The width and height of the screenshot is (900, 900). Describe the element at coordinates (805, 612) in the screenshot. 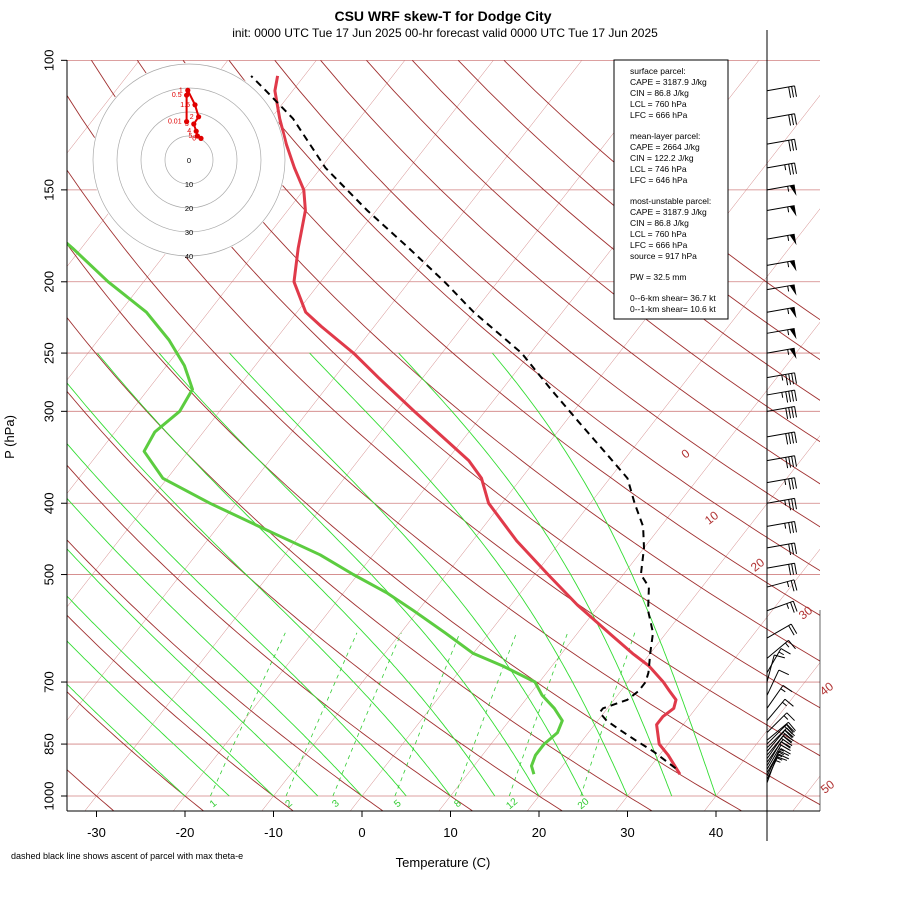

I see `isotherm-label: 30` at that location.